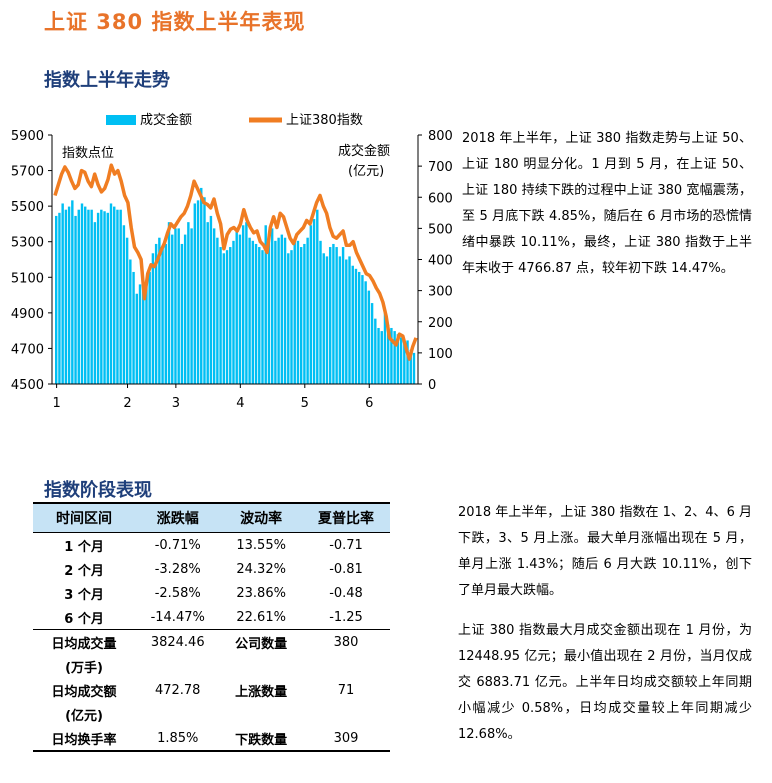 Image resolution: width=772 pixels, height=783 pixels. I want to click on left-tick-label: 4700, so click(27, 349).